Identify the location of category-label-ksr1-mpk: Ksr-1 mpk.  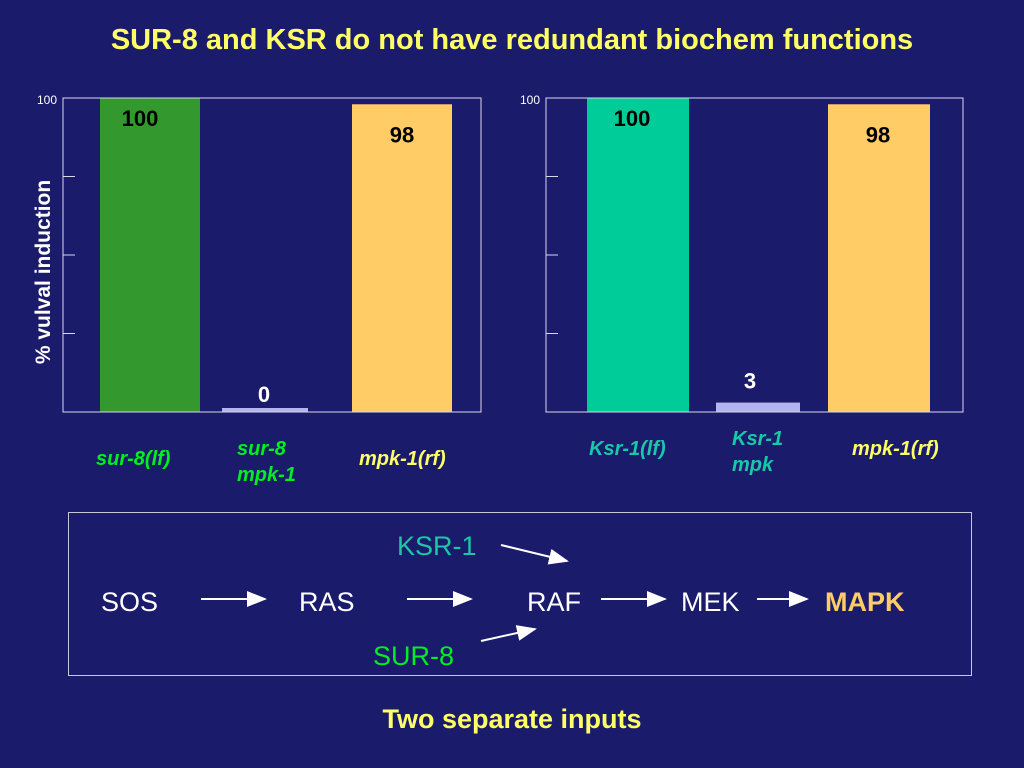
(758, 452).